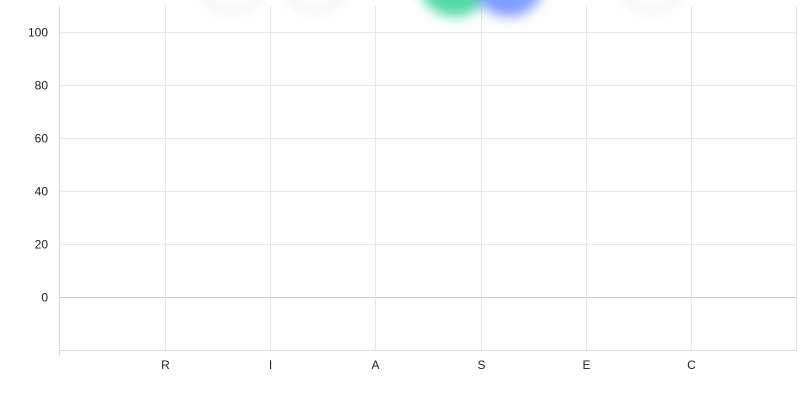 The width and height of the screenshot is (800, 400). Describe the element at coordinates (42, 245) in the screenshot. I see `y-tick-label: 20` at that location.